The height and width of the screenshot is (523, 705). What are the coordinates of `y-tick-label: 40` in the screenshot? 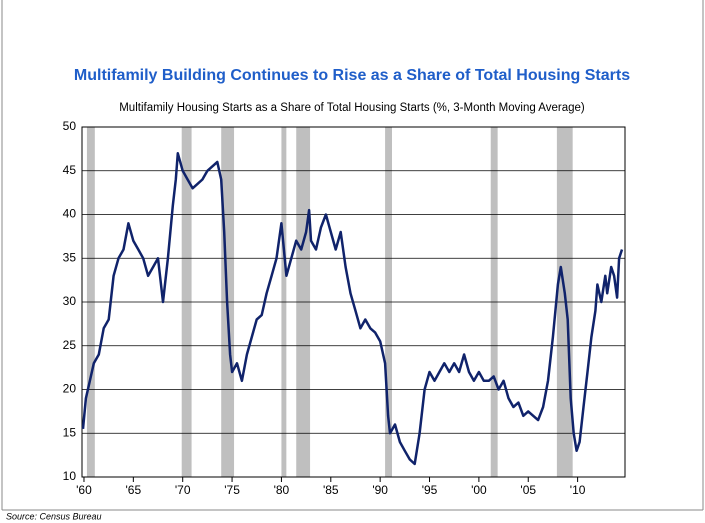 It's located at (70, 214).